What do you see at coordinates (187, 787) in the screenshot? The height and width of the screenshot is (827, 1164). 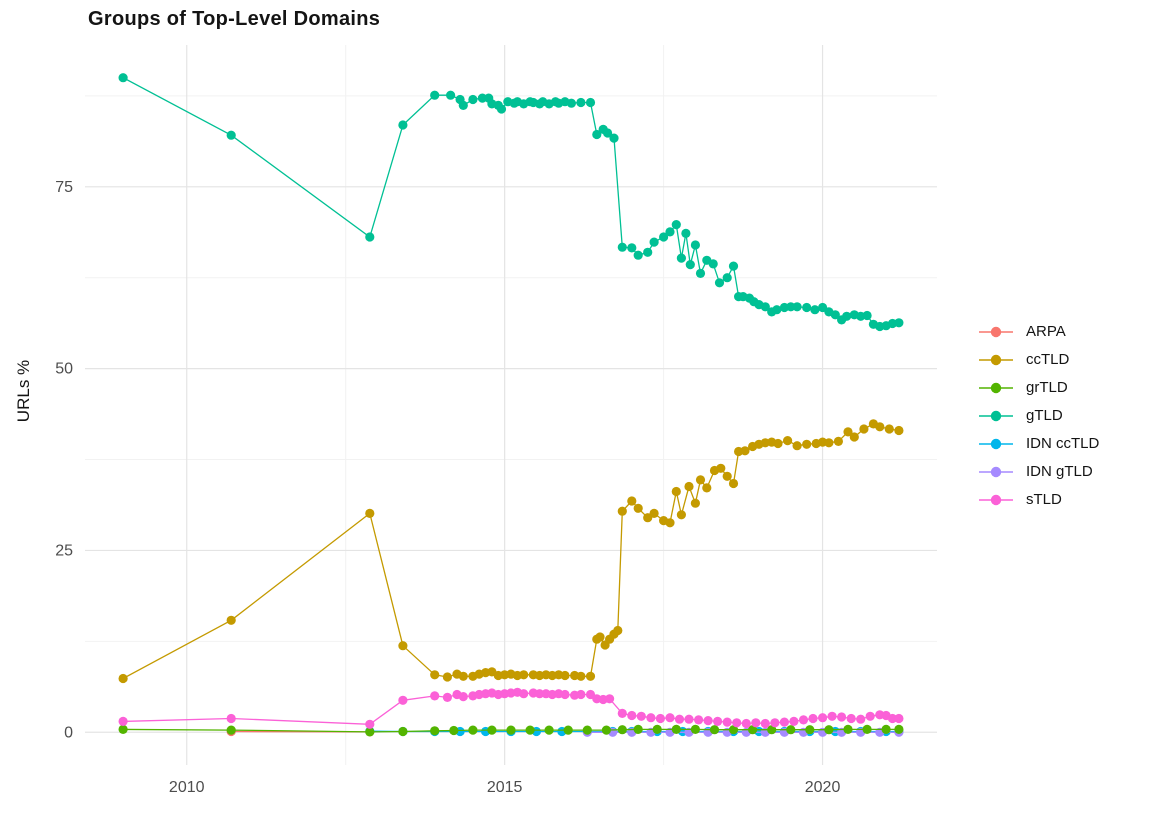 I see `x-tick-label: 2010` at bounding box center [187, 787].